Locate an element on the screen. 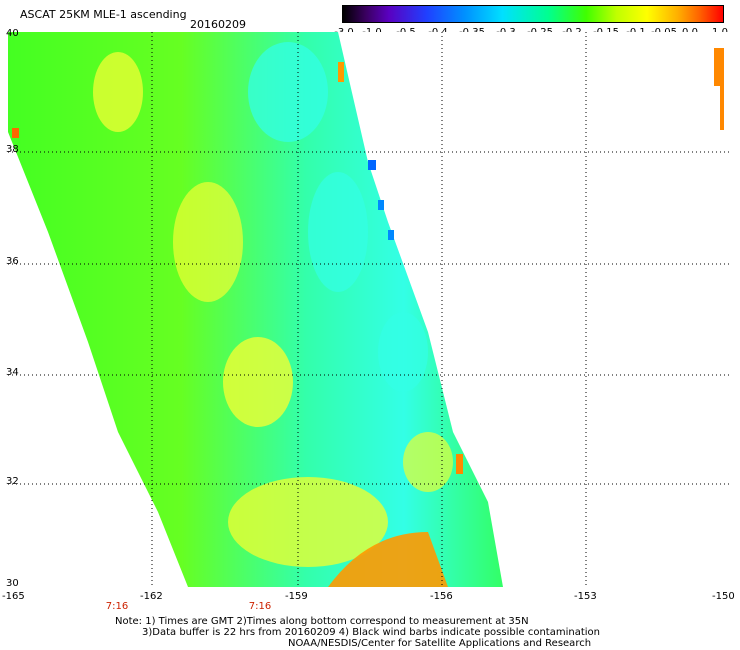 Image resolution: width=740 pixels, height=650 pixels. lon-label: -153 is located at coordinates (585, 596).